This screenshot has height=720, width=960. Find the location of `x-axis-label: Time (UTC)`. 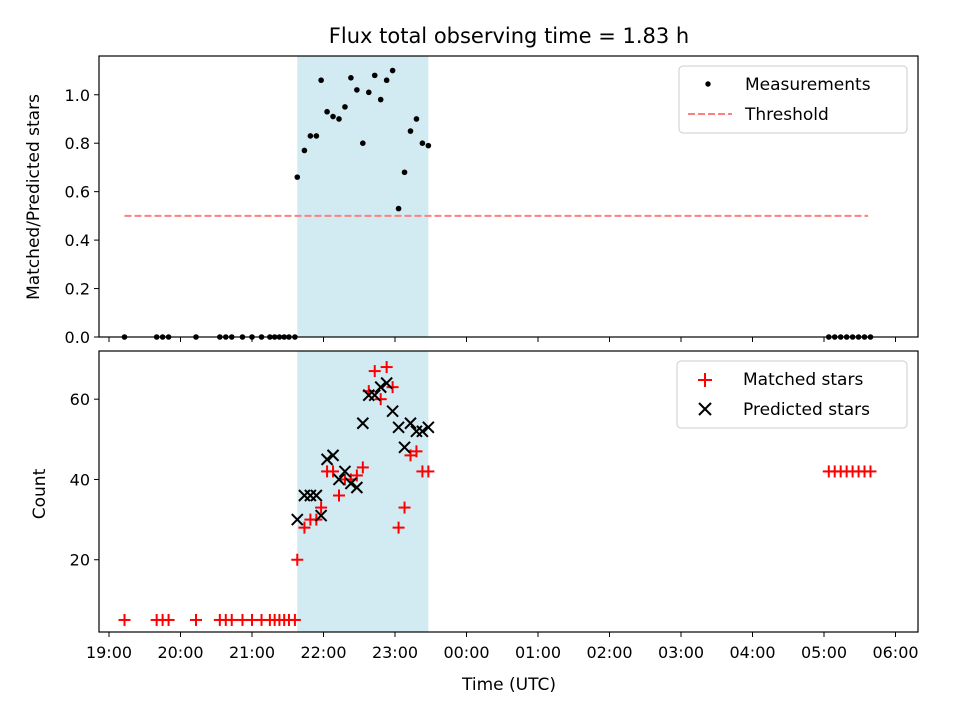

x-axis-label: Time (UTC) is located at coordinates (508, 685).